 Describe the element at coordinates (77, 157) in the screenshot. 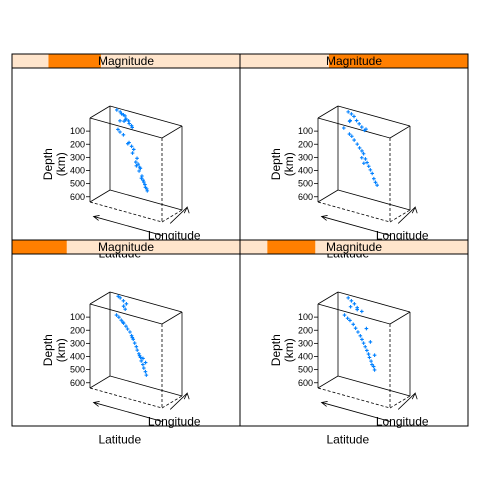

I see `z-tick-label: 300` at that location.